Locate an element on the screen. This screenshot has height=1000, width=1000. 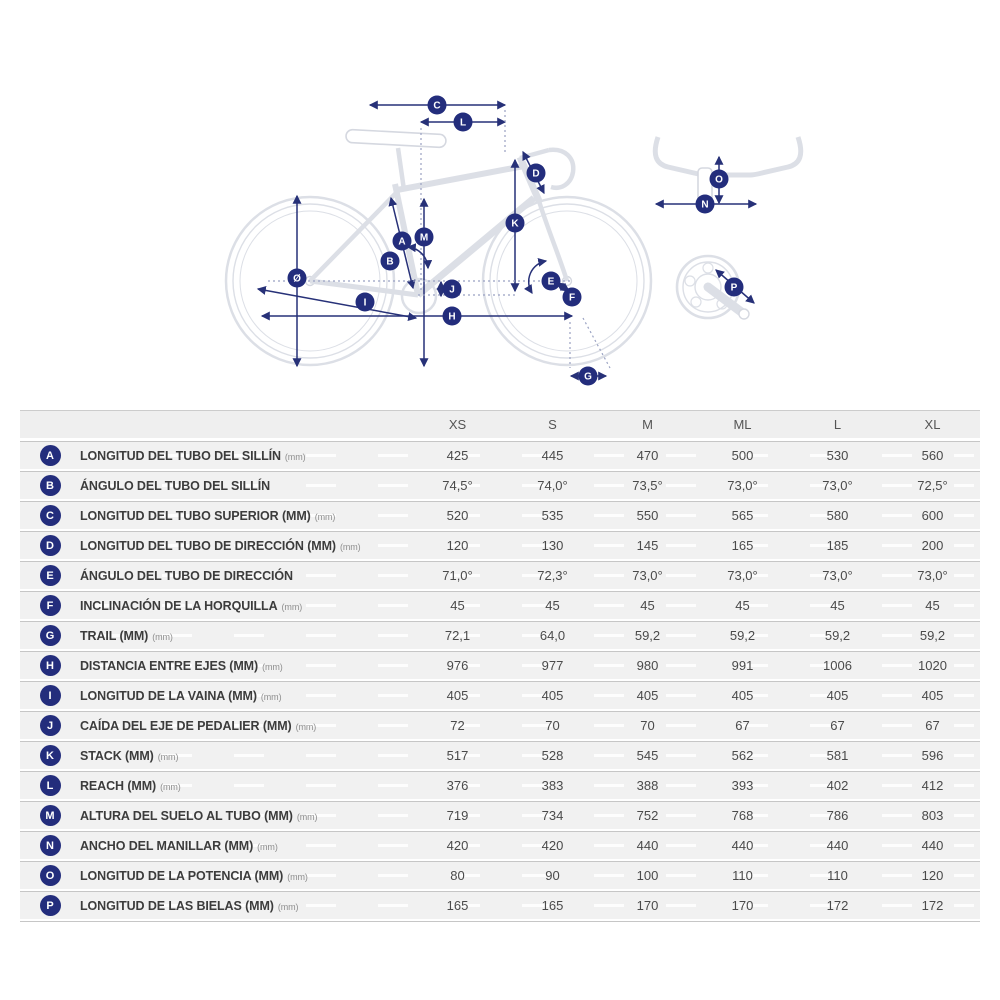
diagram-letter-badge-text: K is located at coordinates (515, 224).